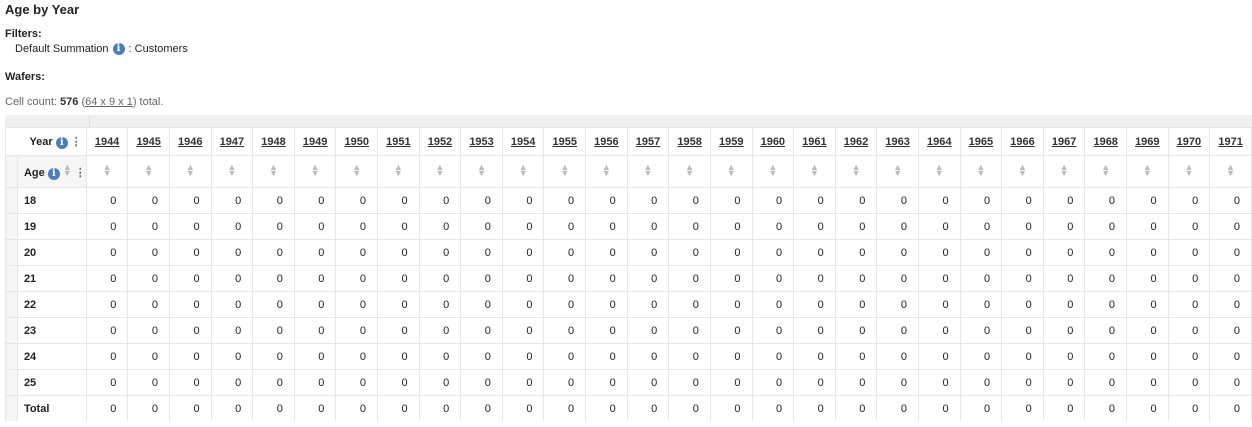  I want to click on row-header: 18, so click(51, 200).